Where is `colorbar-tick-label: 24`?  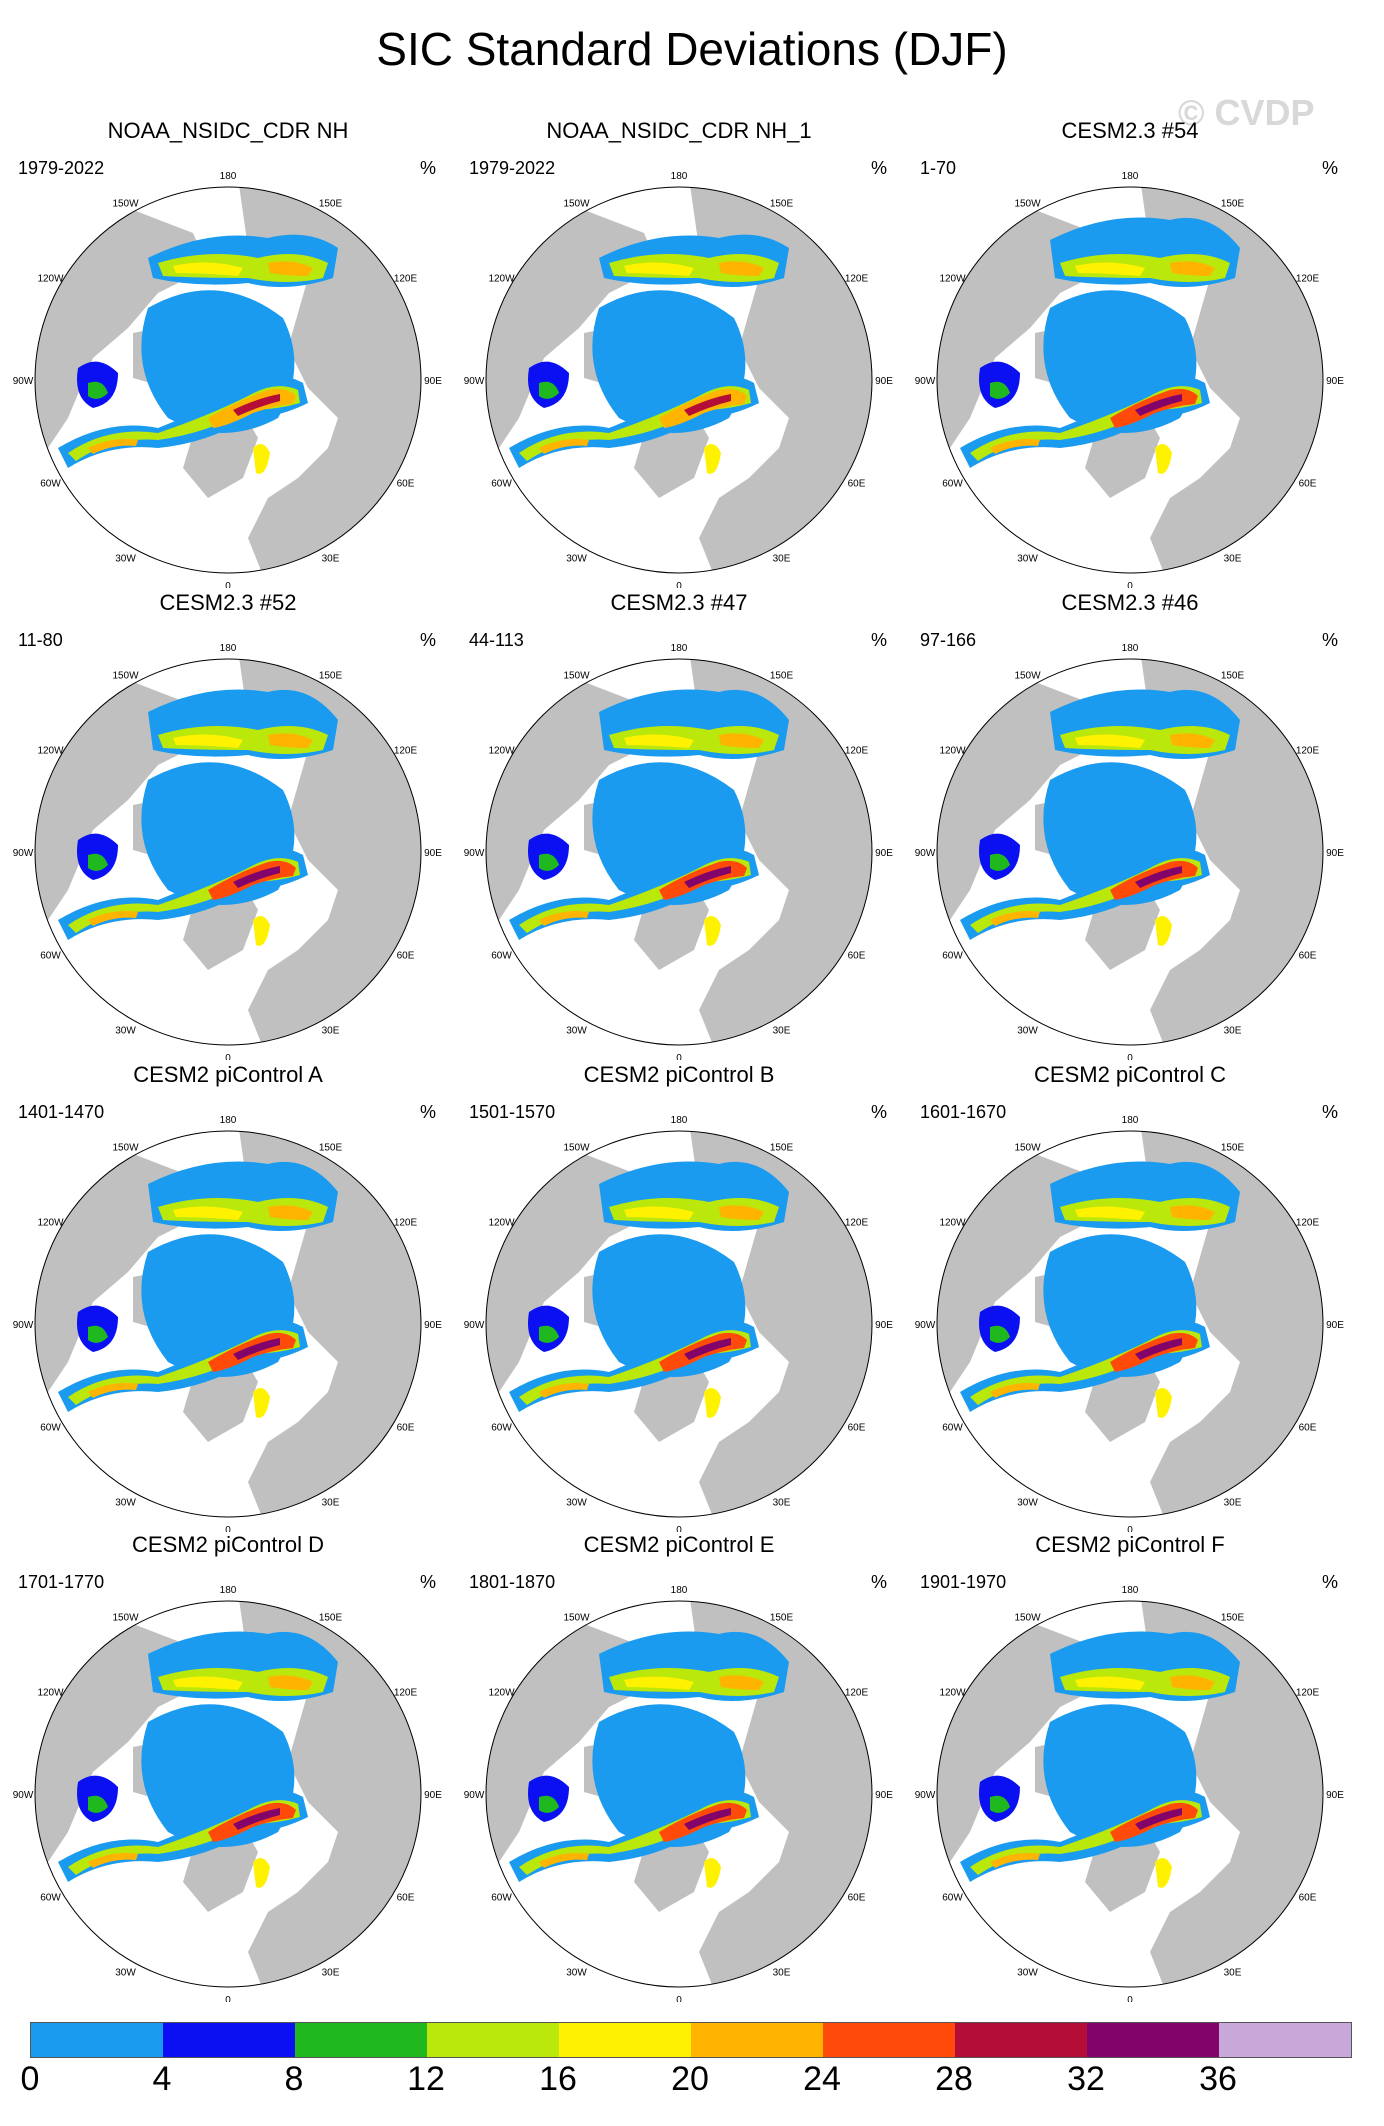
colorbar-tick-label: 24 is located at coordinates (822, 2079).